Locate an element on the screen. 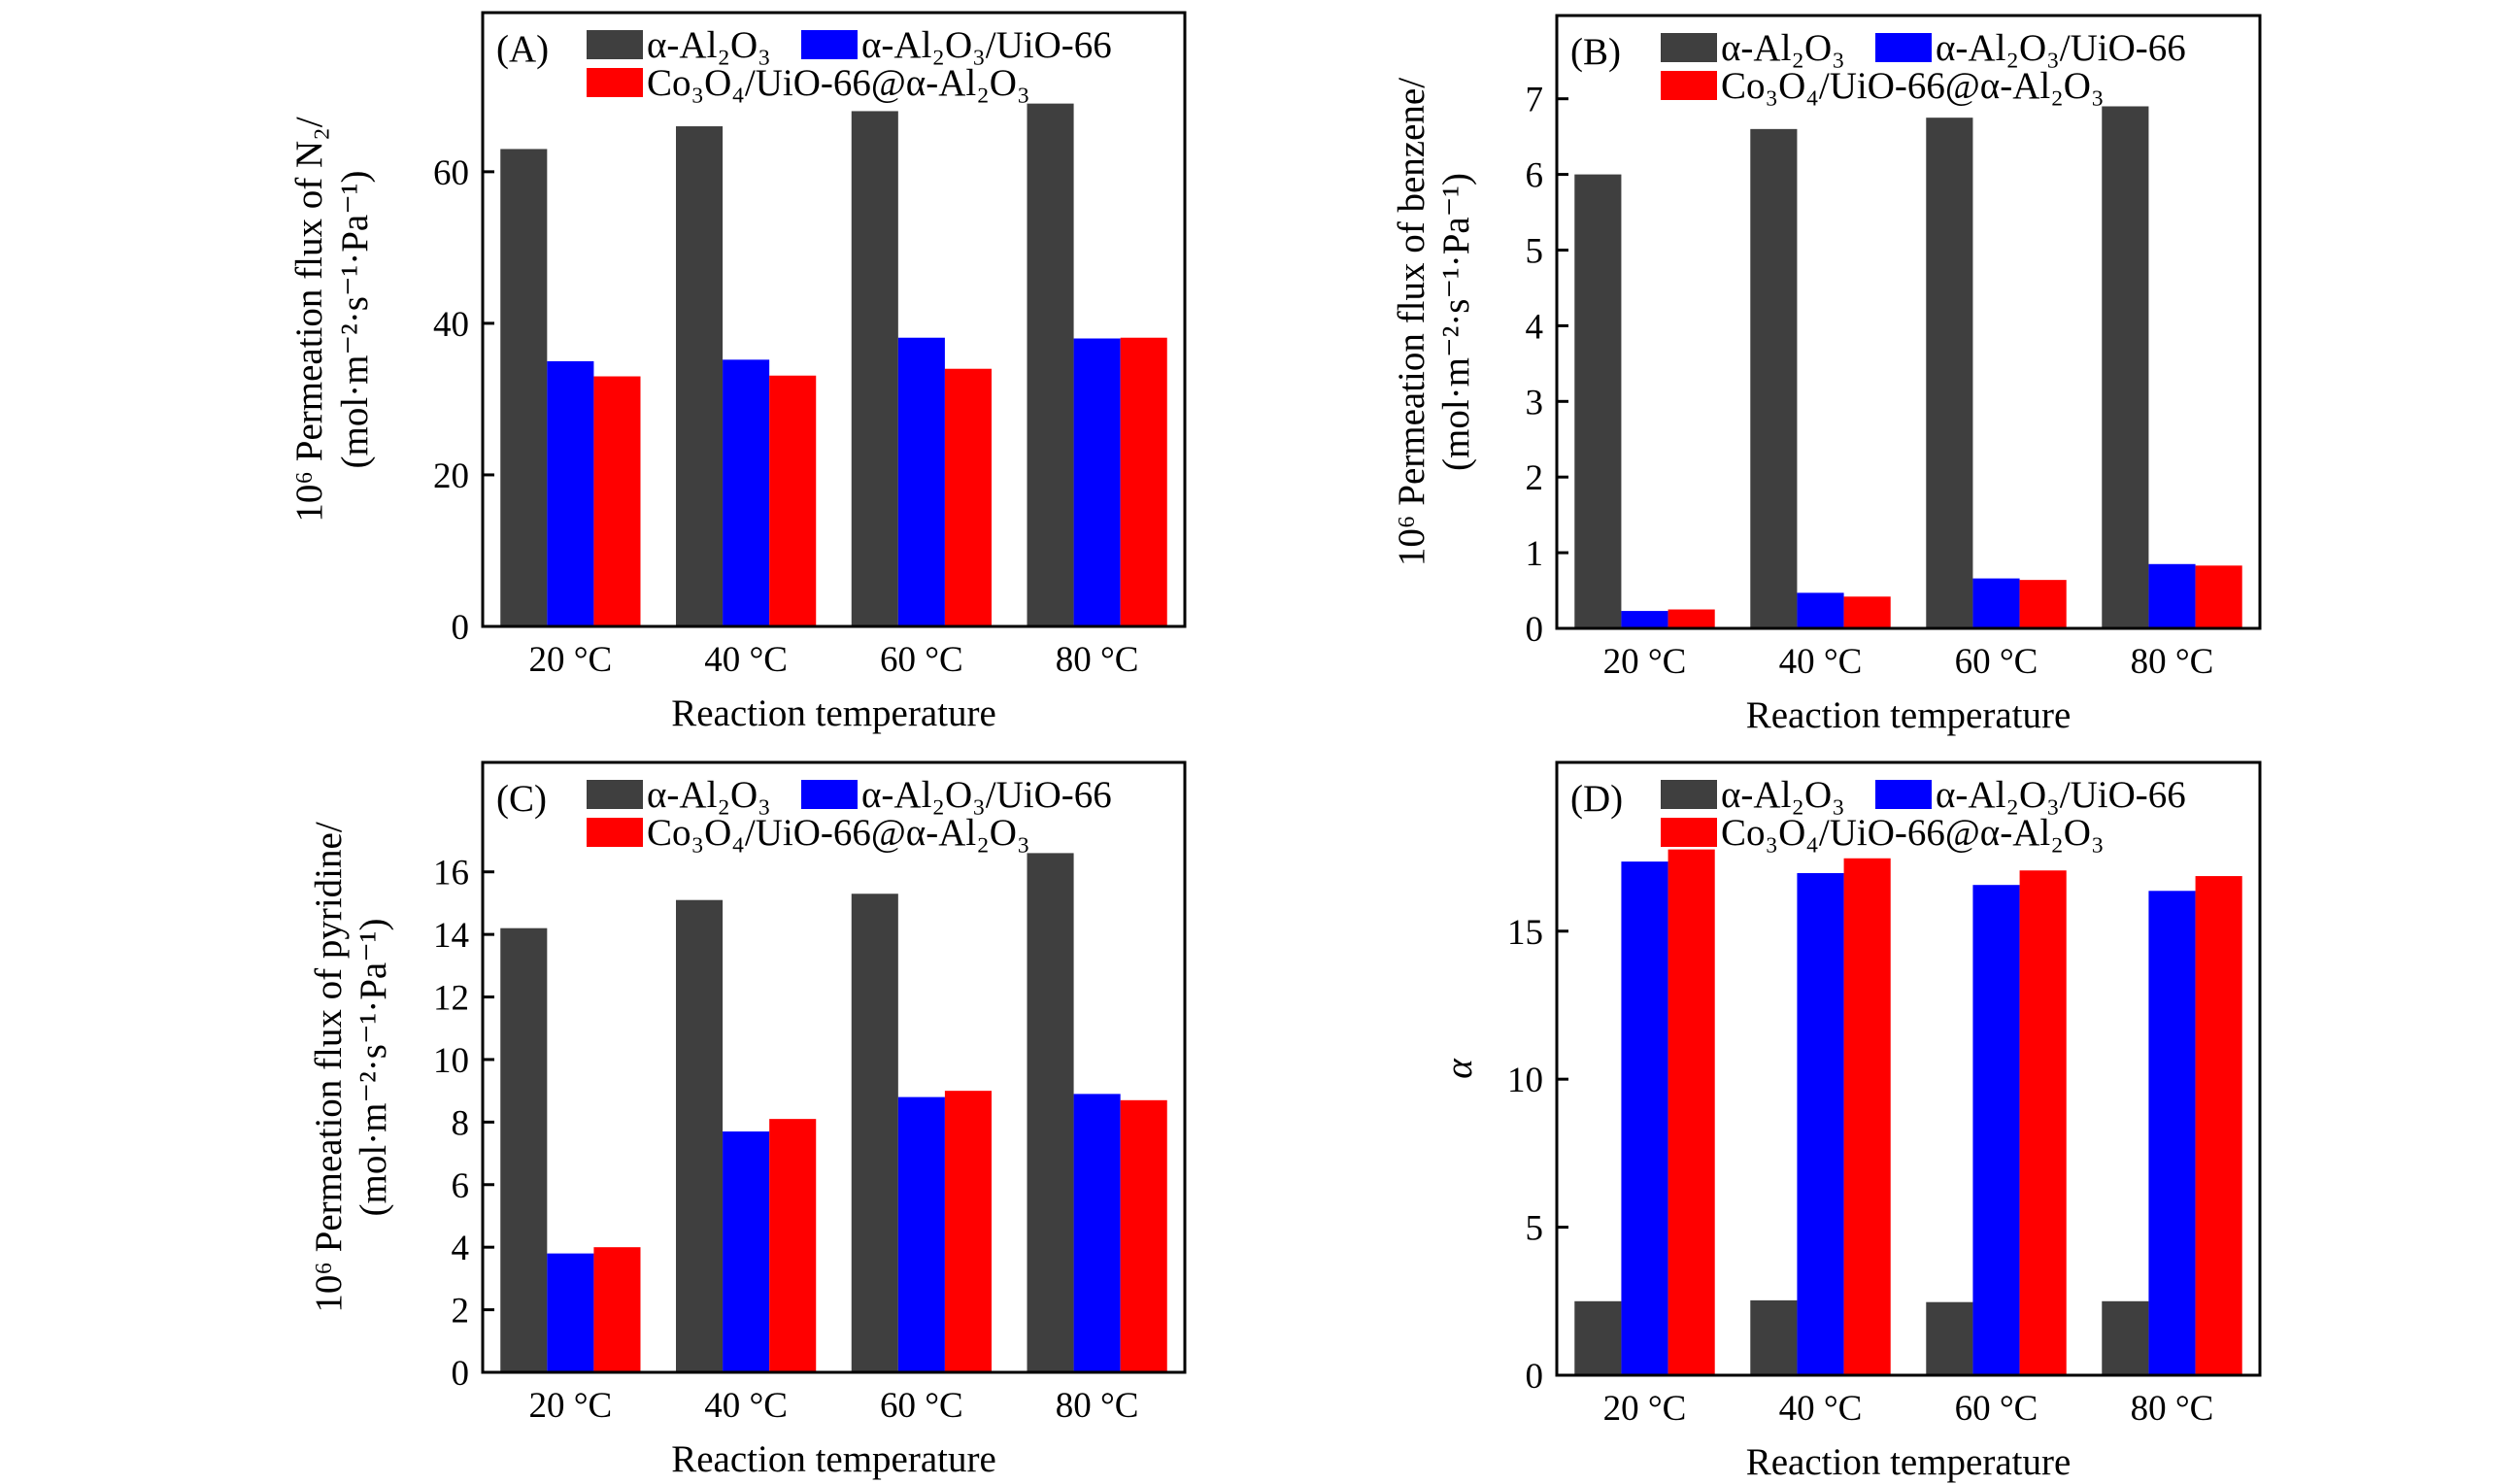 This screenshot has width=2493, height=1484. y-tick-label: 3 is located at coordinates (1535, 402).